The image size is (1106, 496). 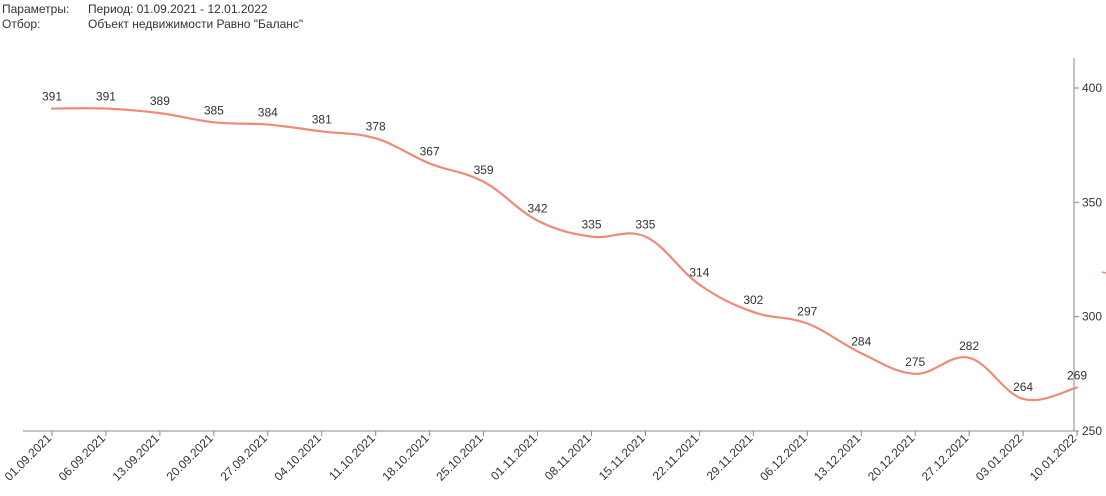 What do you see at coordinates (753, 300) in the screenshot?
I see `data-label: 302` at bounding box center [753, 300].